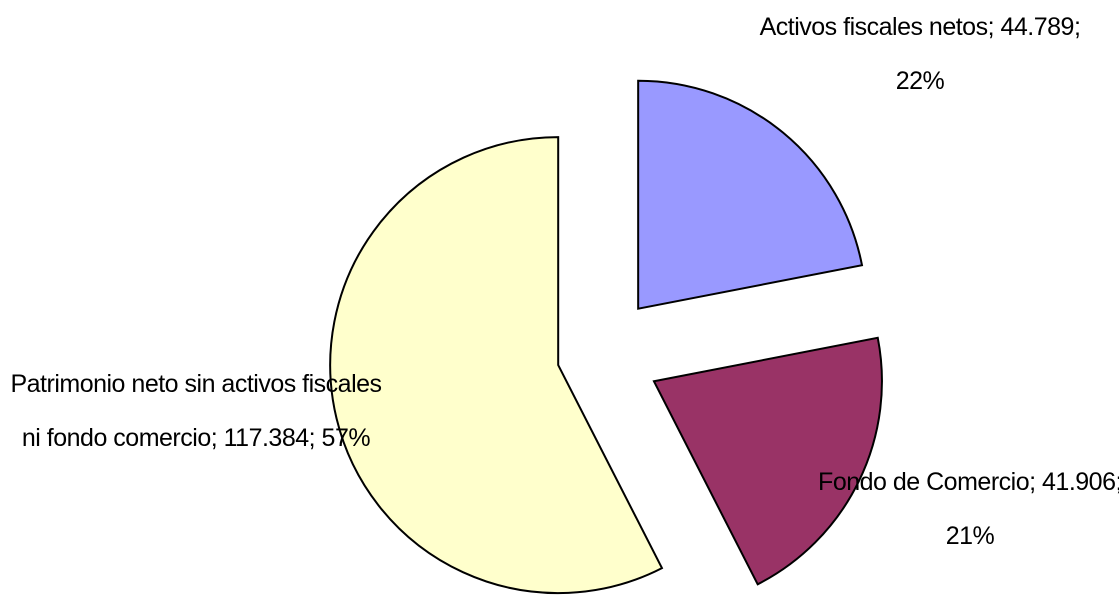  I want to click on category-label: Activos fiscales netos;, so click(877, 27).